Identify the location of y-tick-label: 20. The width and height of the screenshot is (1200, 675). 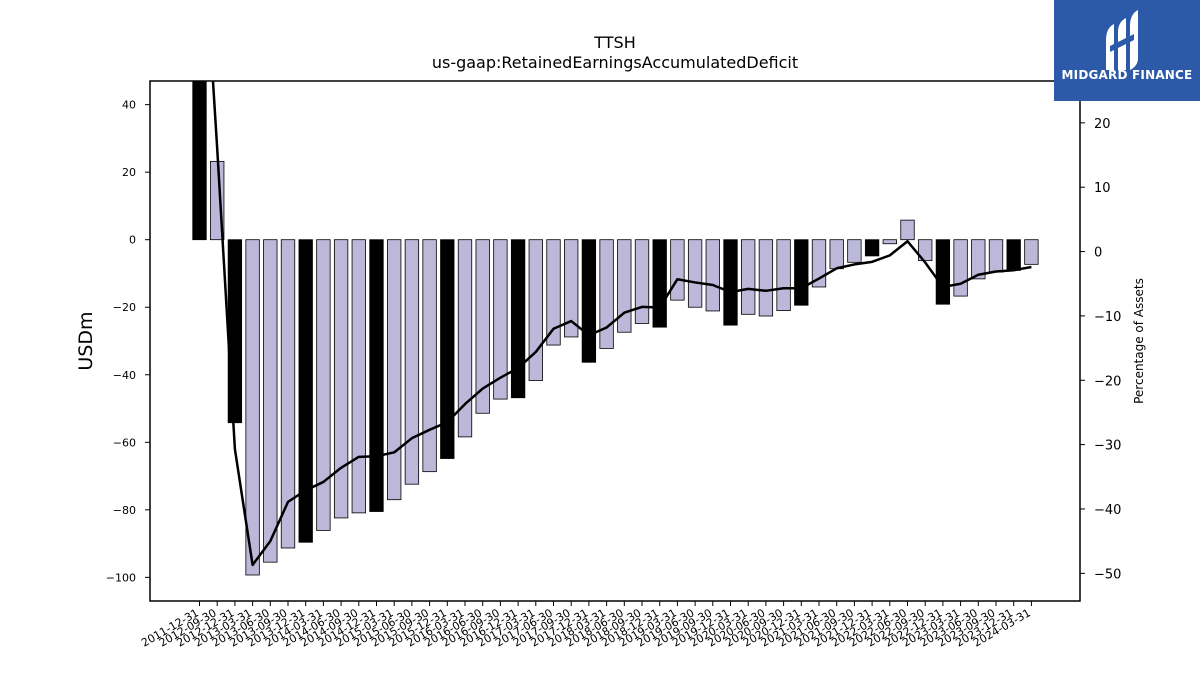
(129, 172).